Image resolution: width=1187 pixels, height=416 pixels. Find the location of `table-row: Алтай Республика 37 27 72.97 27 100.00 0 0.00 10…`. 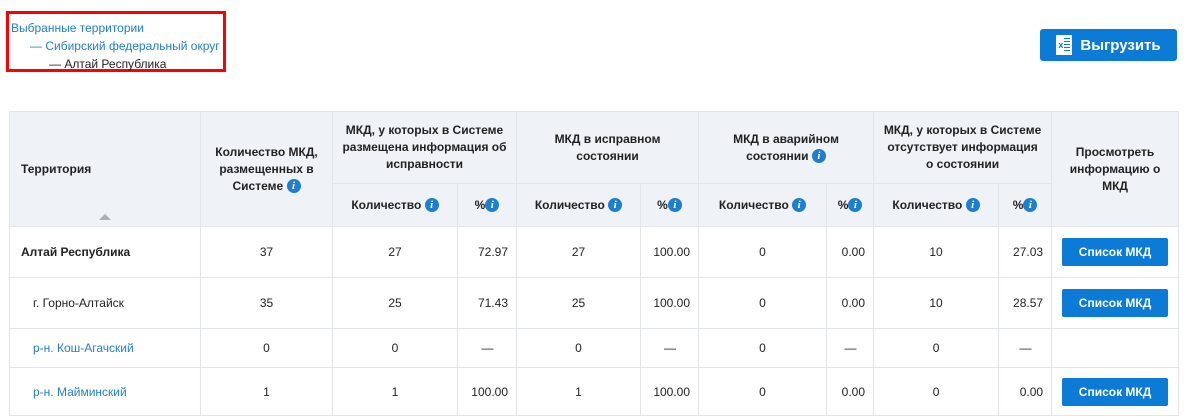

table-row: Алтай Республика 37 27 72.97 27 100.00 0 0.00 10… is located at coordinates (594, 252).